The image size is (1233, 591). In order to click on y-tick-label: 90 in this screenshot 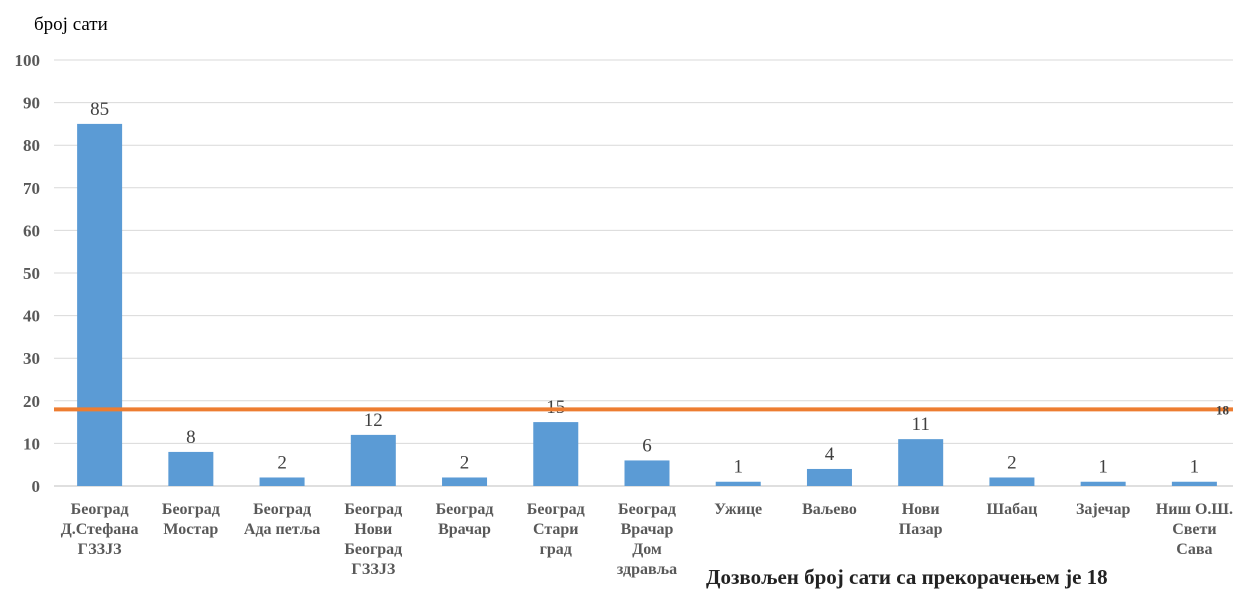, I will do `click(31, 103)`.